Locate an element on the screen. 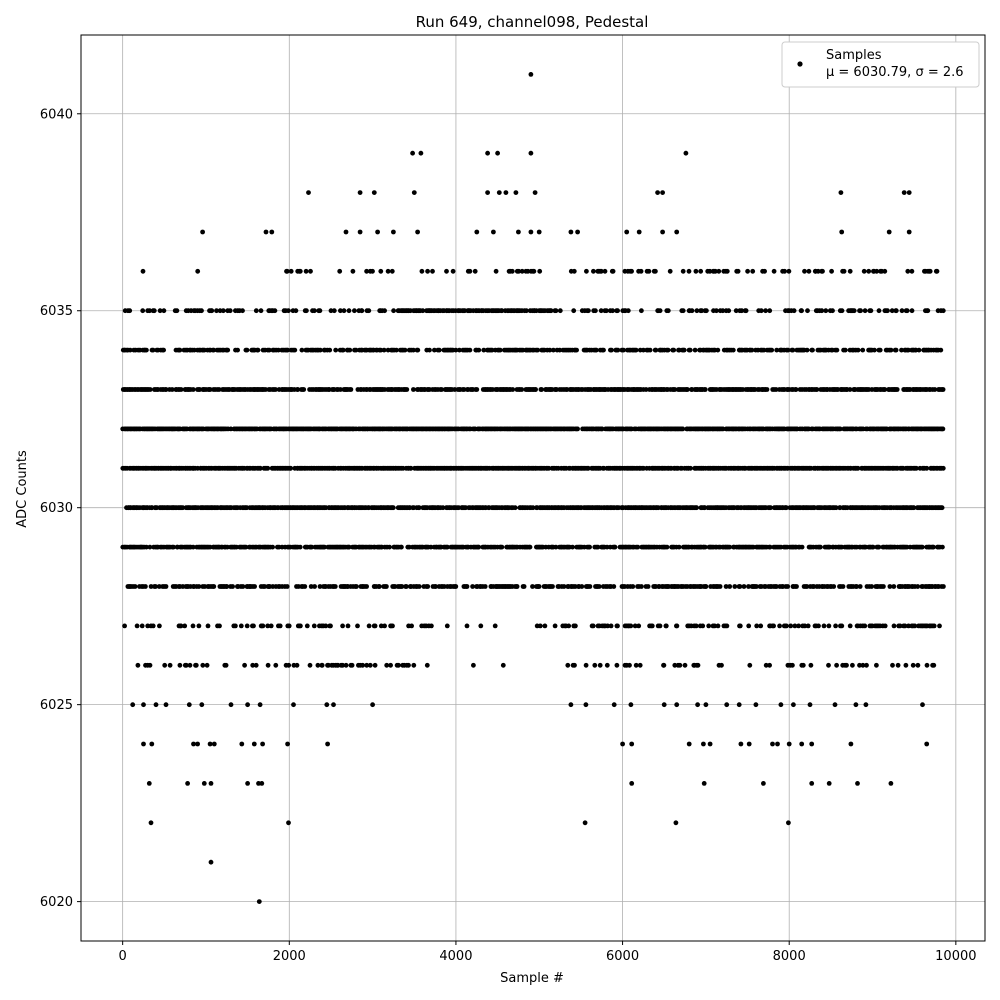 This screenshot has width=1000, height=1000. y-tick-label: 6035 is located at coordinates (56, 311).